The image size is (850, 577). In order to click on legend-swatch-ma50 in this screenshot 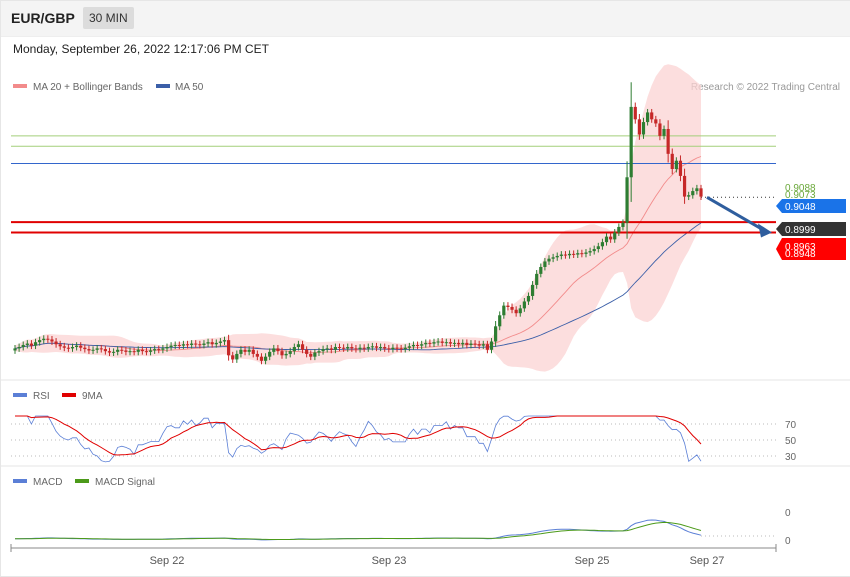, I will do `click(163, 86)`.